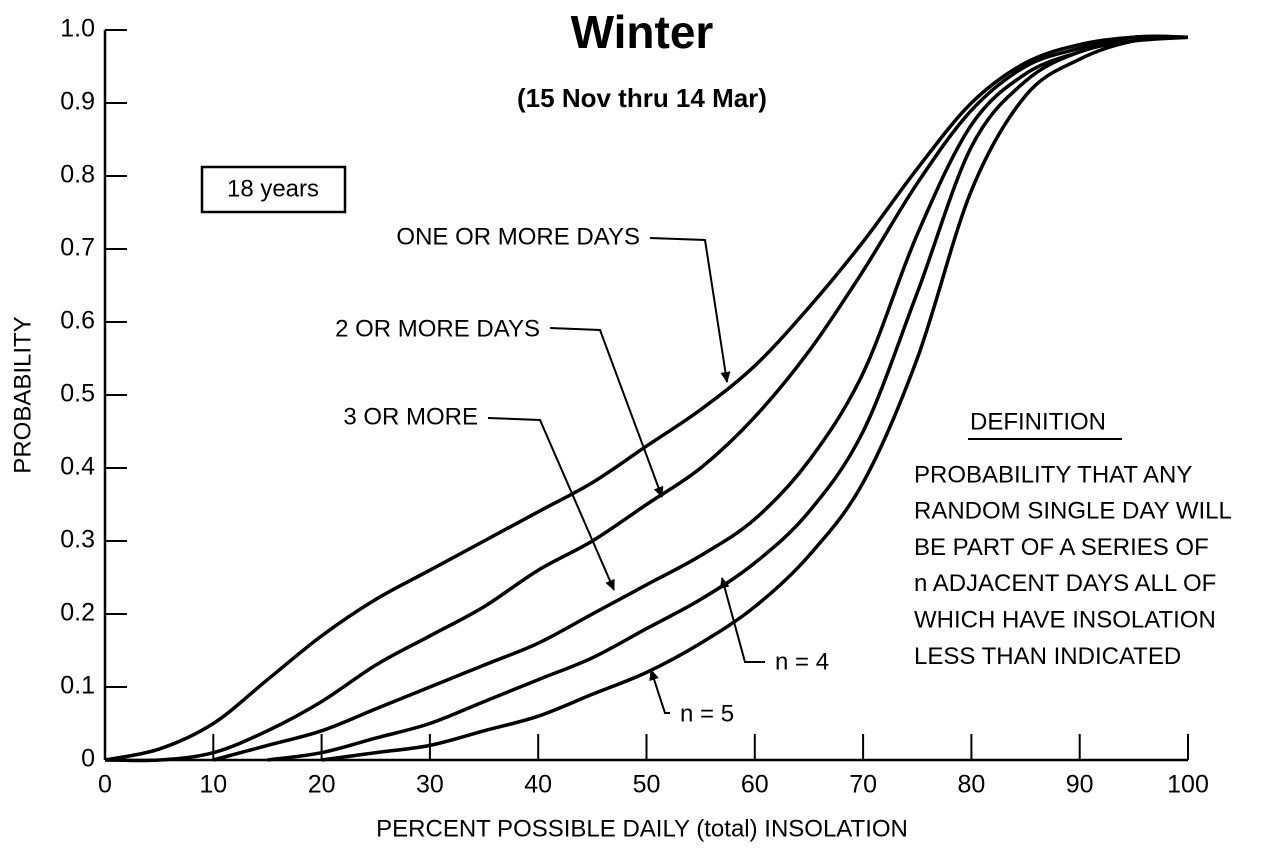  What do you see at coordinates (755, 785) in the screenshot?
I see `x-tick-label: 60` at bounding box center [755, 785].